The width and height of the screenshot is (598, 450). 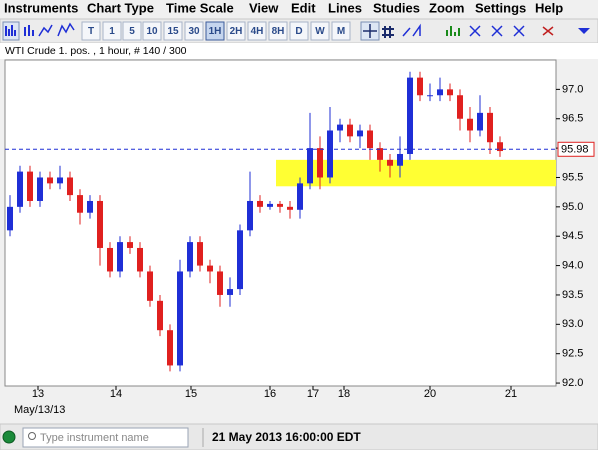 What do you see at coordinates (94, 438) in the screenshot?
I see `input-placeholder: Type instrument name` at bounding box center [94, 438].